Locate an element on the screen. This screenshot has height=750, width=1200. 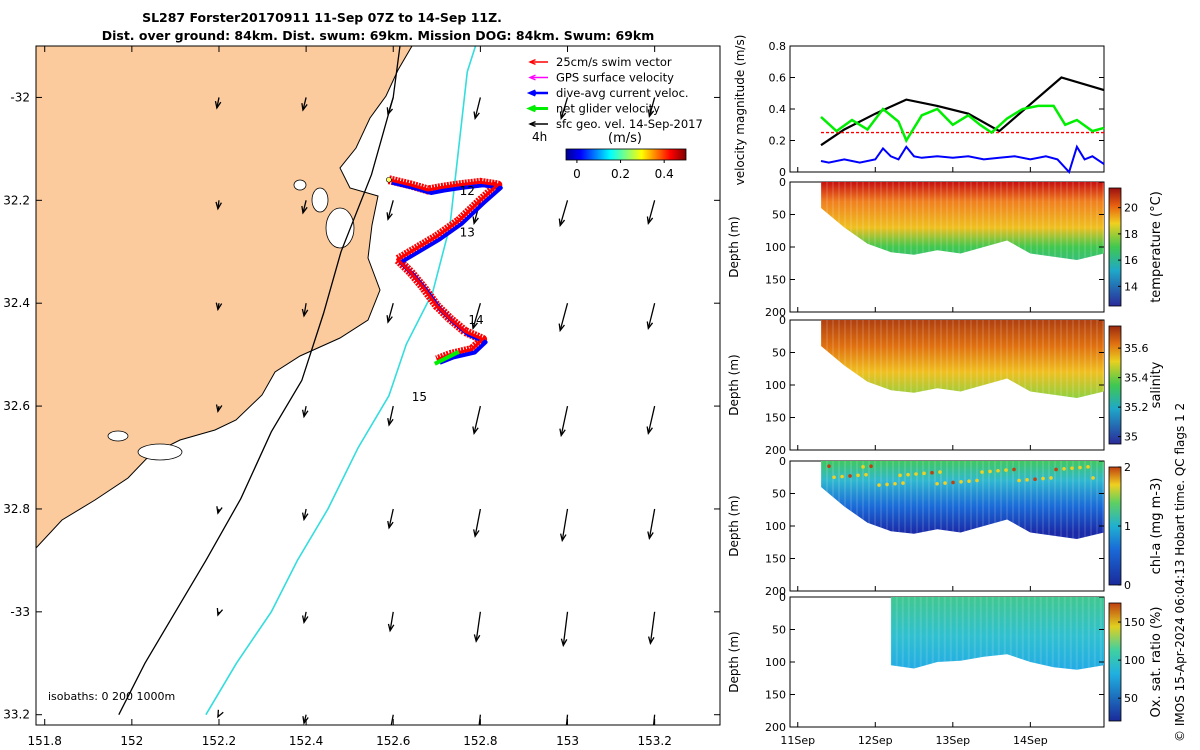
tempPanel-colorbar-tick-label: 18 is located at coordinates (1131, 234).